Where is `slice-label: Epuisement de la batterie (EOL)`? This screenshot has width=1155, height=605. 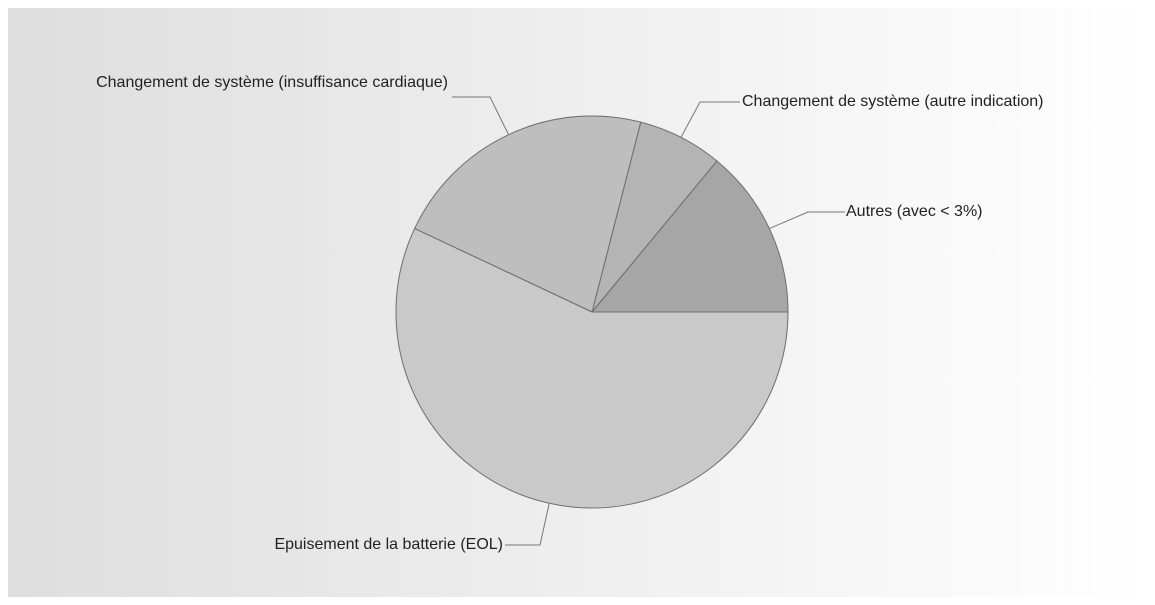
slice-label: Epuisement de la batterie (EOL) is located at coordinates (388, 544).